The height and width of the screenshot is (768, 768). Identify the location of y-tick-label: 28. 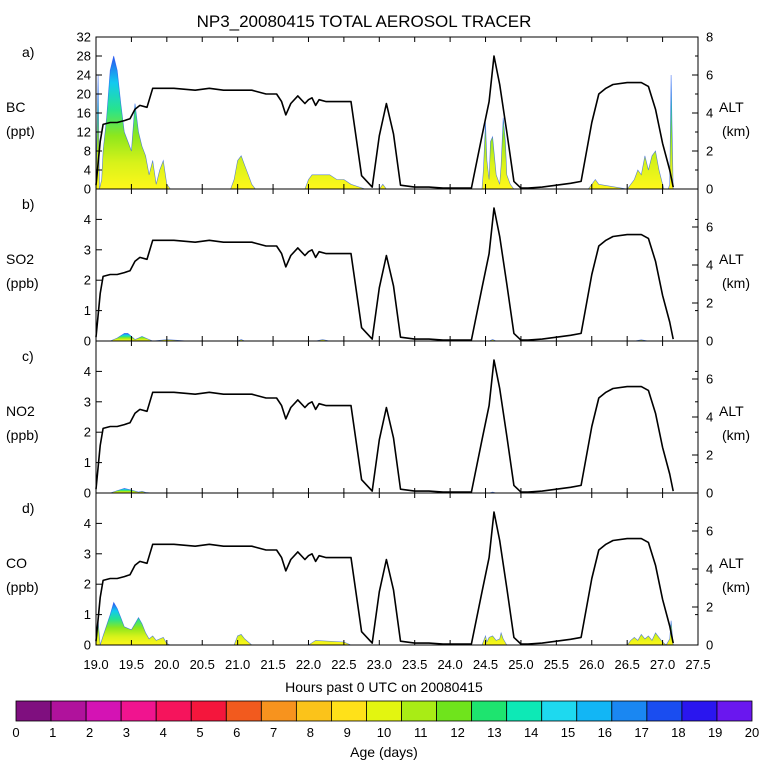
(84, 56).